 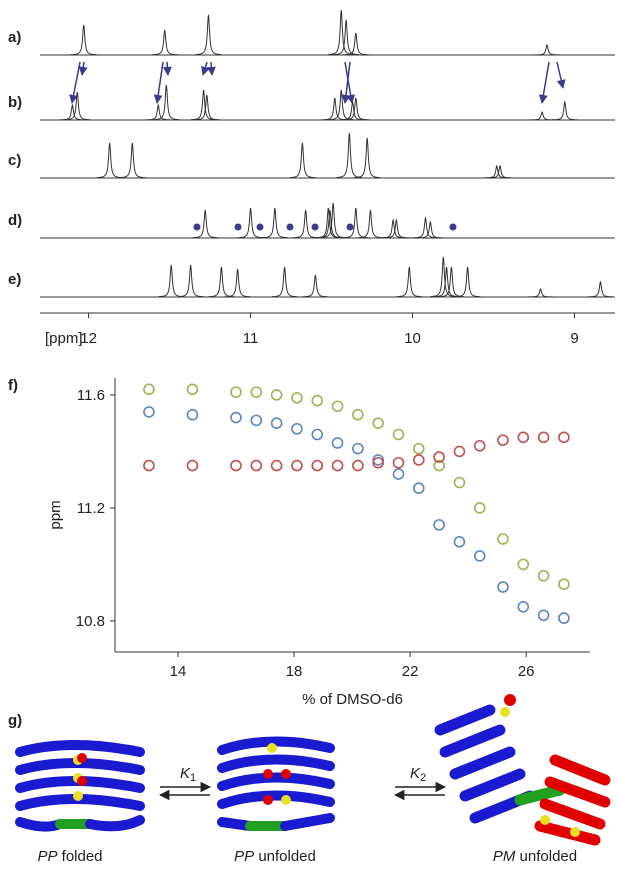 I want to click on x-tick-label: 10, so click(x=412, y=338).